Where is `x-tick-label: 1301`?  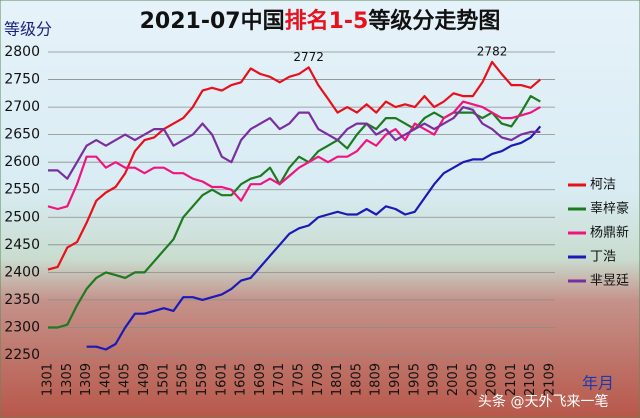 x-tick-label: 1301 is located at coordinates (48, 379).